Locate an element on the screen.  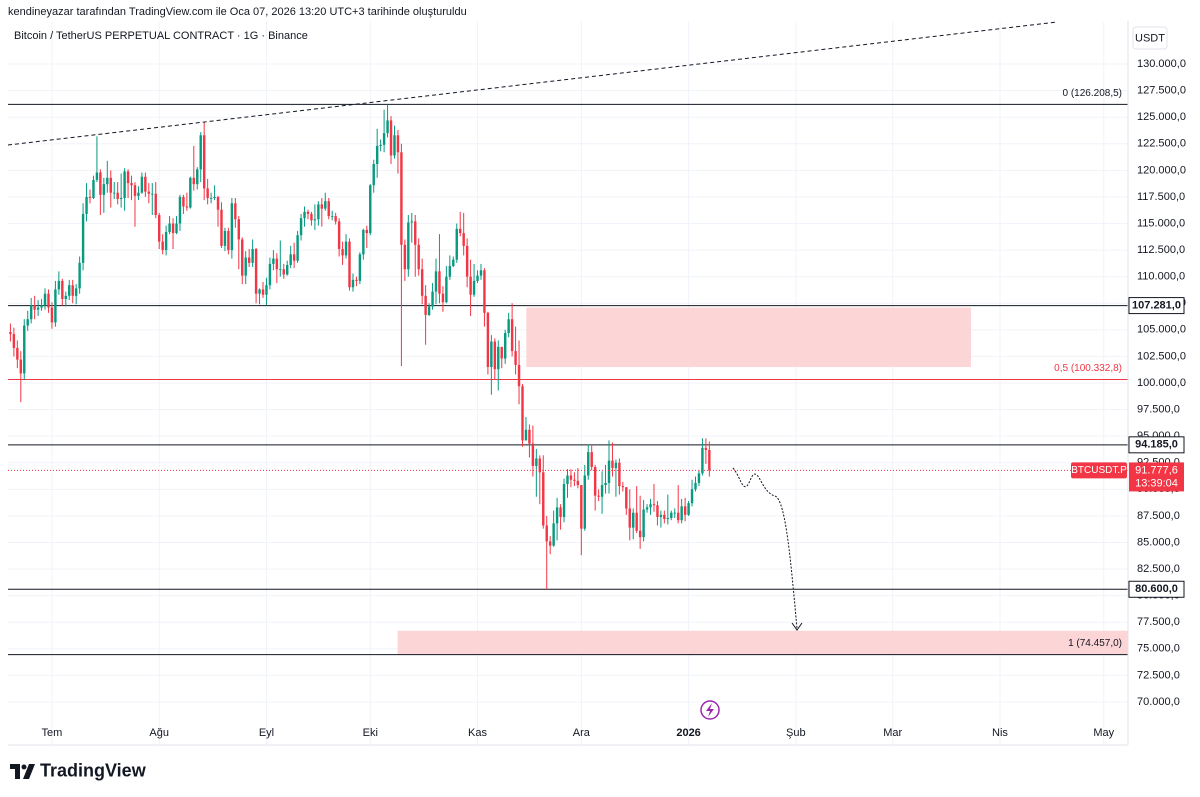
y-tick-label: 87.500,0 is located at coordinates (1158, 516).